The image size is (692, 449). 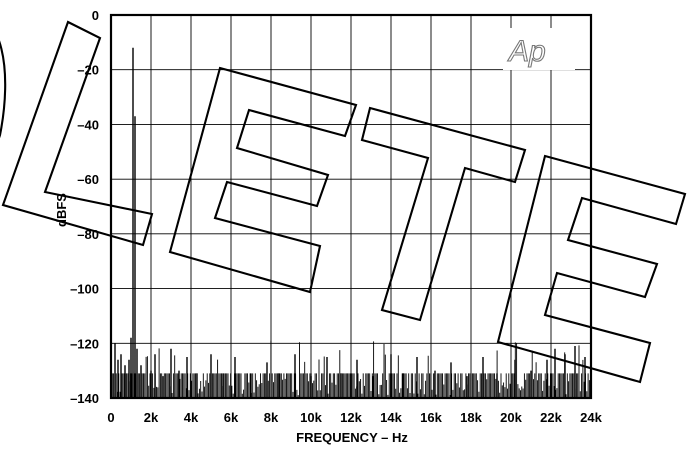 What do you see at coordinates (263, 180) in the screenshot?
I see `watermark-letter-e1` at bounding box center [263, 180].